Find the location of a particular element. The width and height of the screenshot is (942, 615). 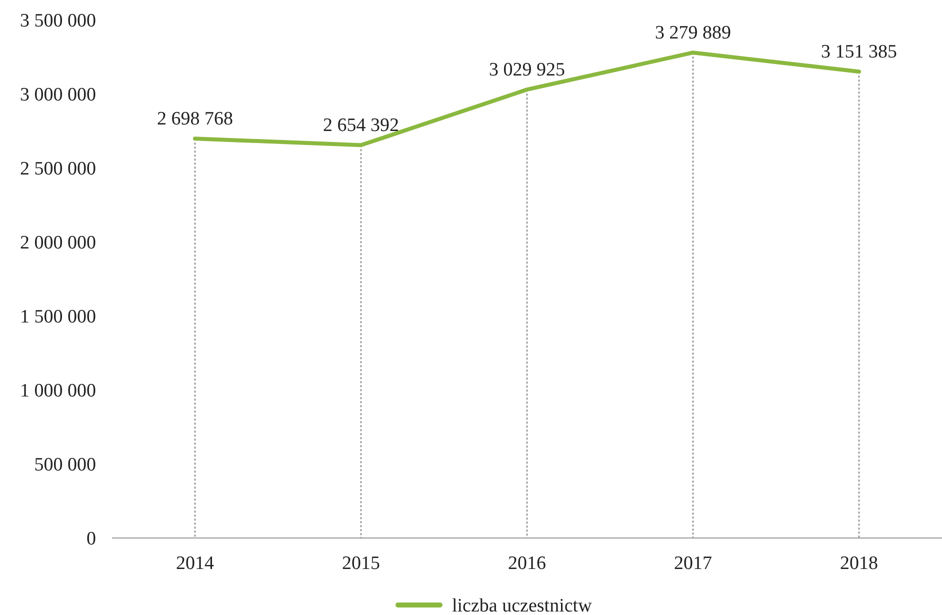

data-label: 3 029 925 is located at coordinates (527, 70).